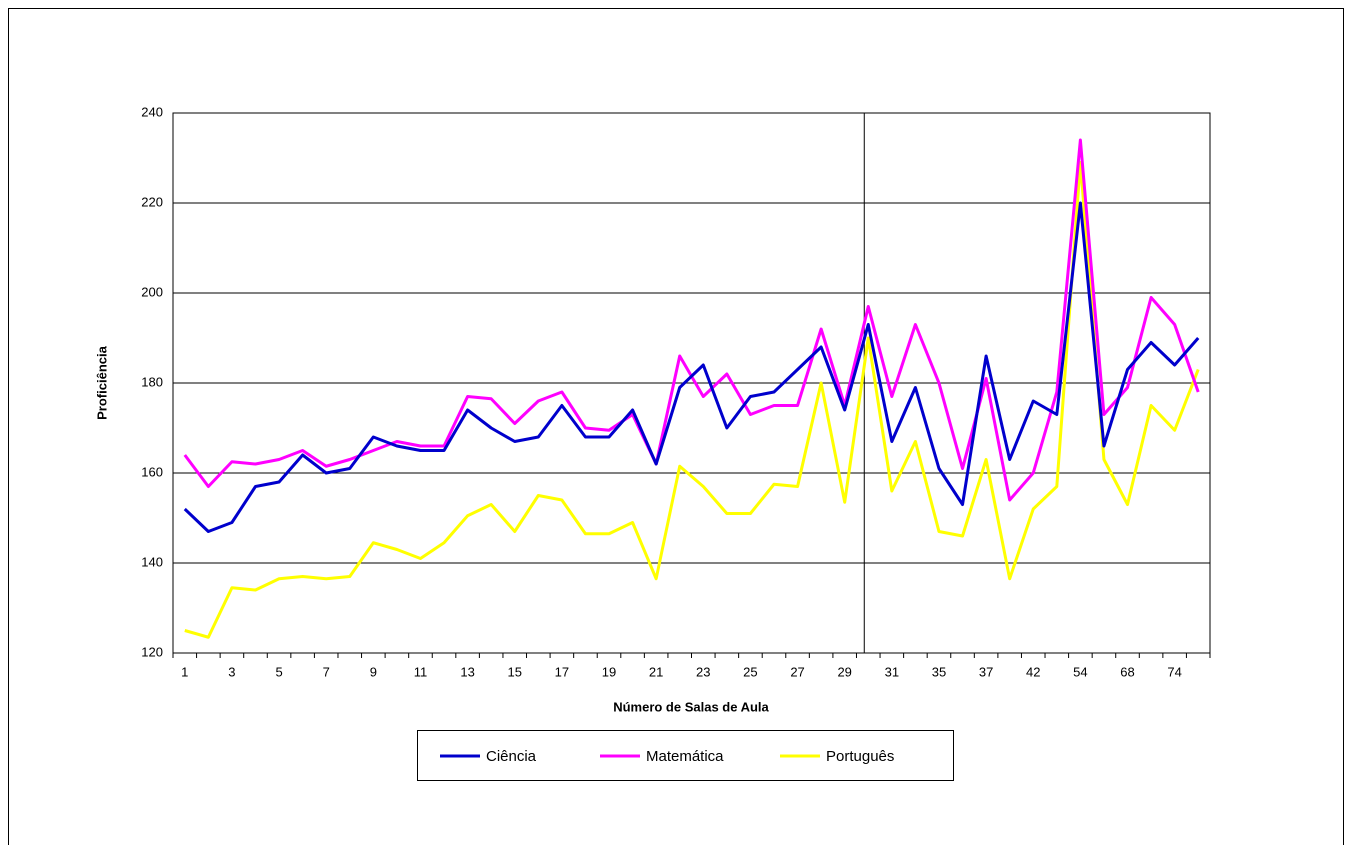 This screenshot has height=850, width=1345. What do you see at coordinates (797, 671) in the screenshot?
I see `x-tick-label: 27` at bounding box center [797, 671].